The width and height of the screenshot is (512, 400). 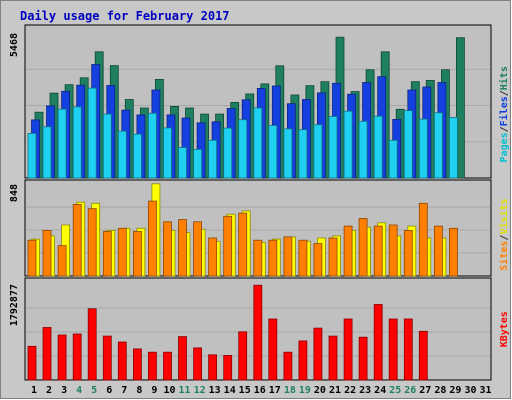 I want to click on axis-label-part: Files, so click(x=504, y=111).